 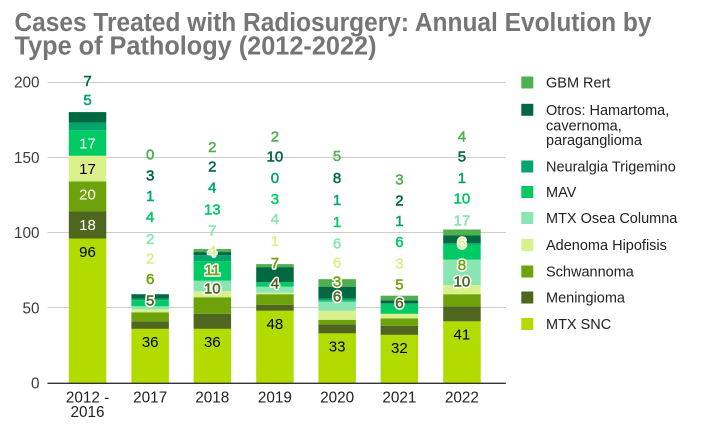 I want to click on svg-text: 2017, so click(x=150, y=397).